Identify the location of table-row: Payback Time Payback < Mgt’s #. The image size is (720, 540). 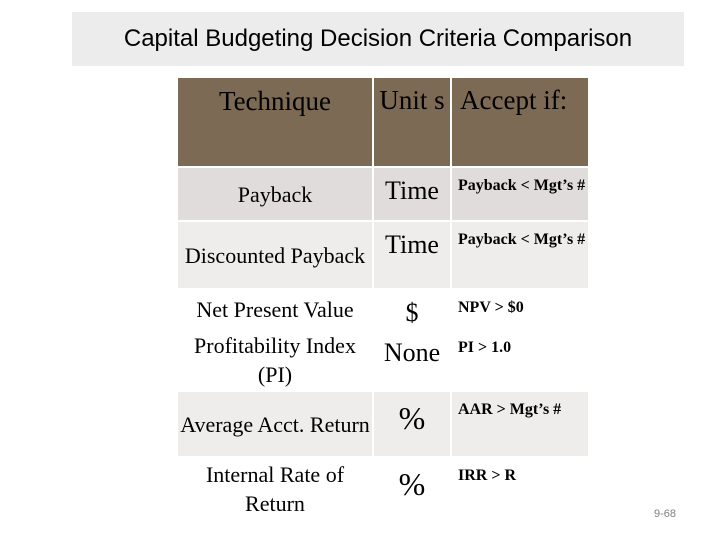
(383, 194).